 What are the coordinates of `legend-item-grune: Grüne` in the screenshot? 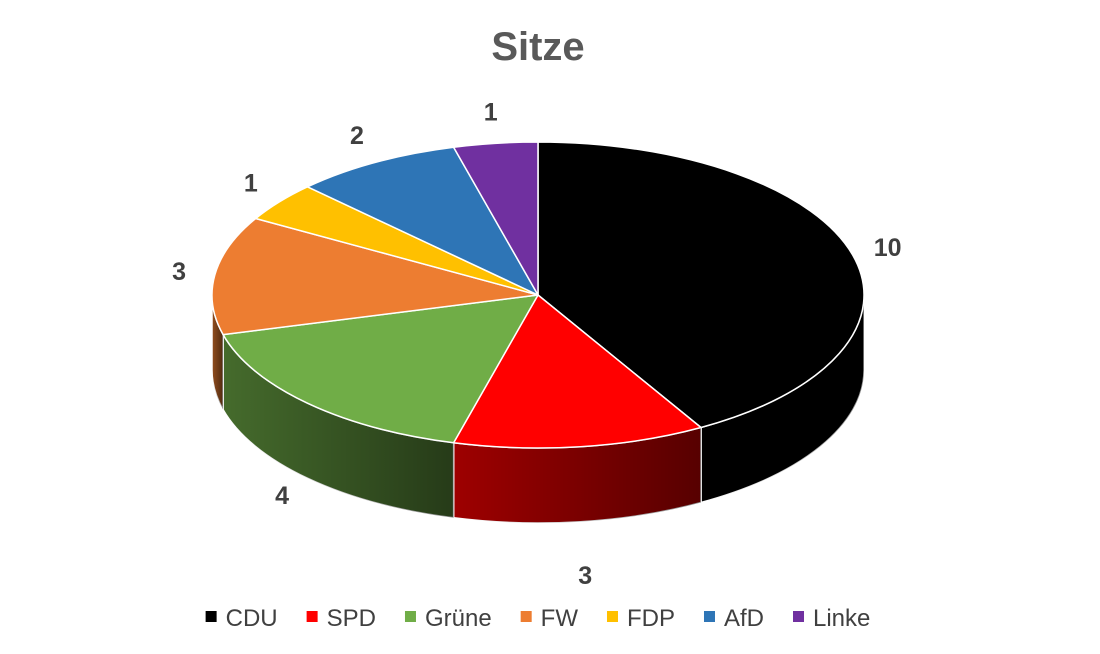 It's located at (448, 618).